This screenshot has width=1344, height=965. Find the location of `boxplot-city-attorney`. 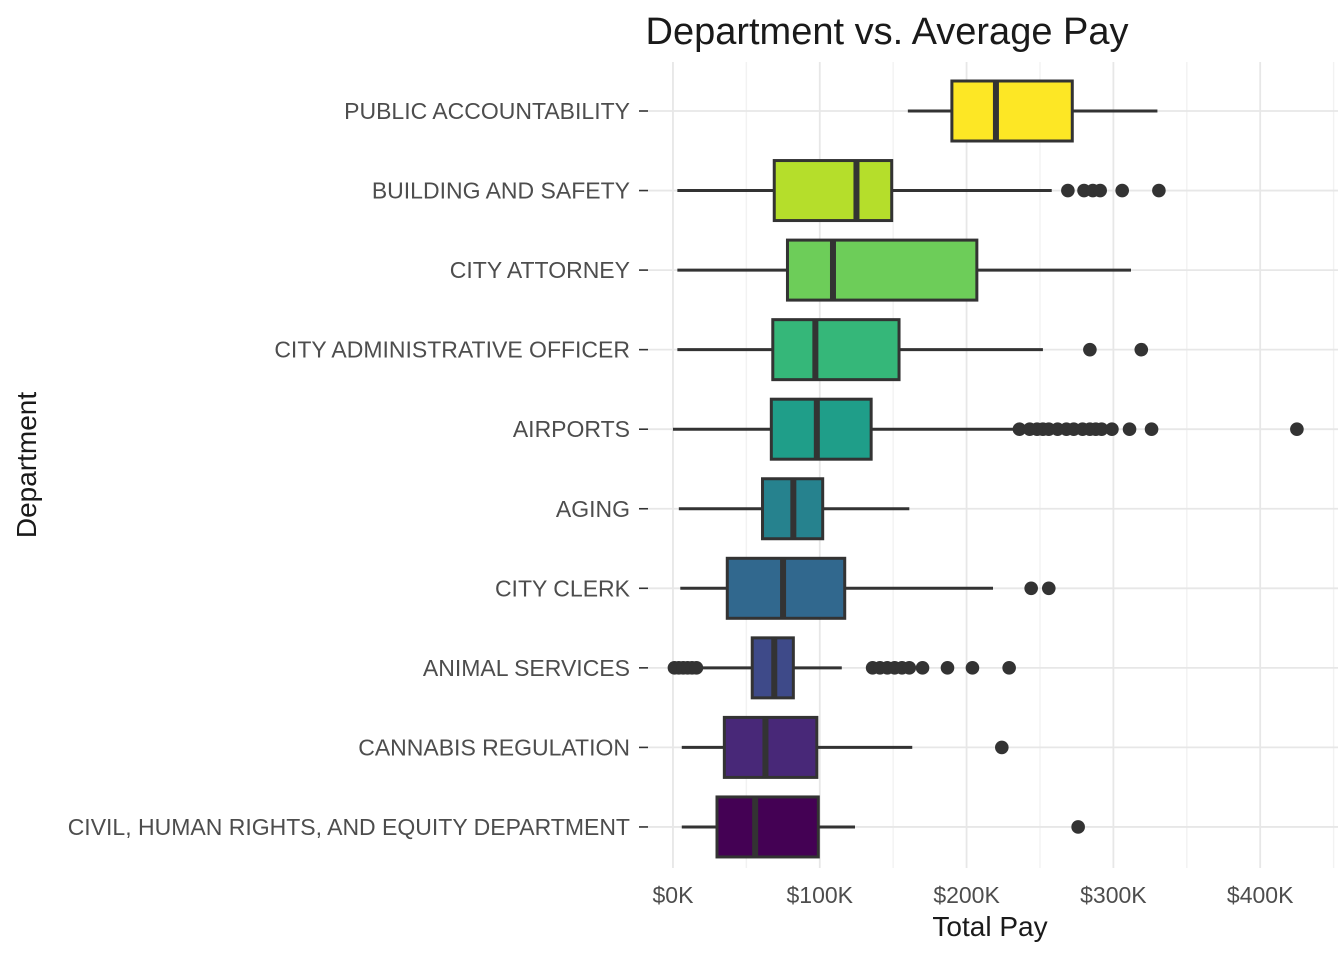

boxplot-city-attorney is located at coordinates (904, 270).